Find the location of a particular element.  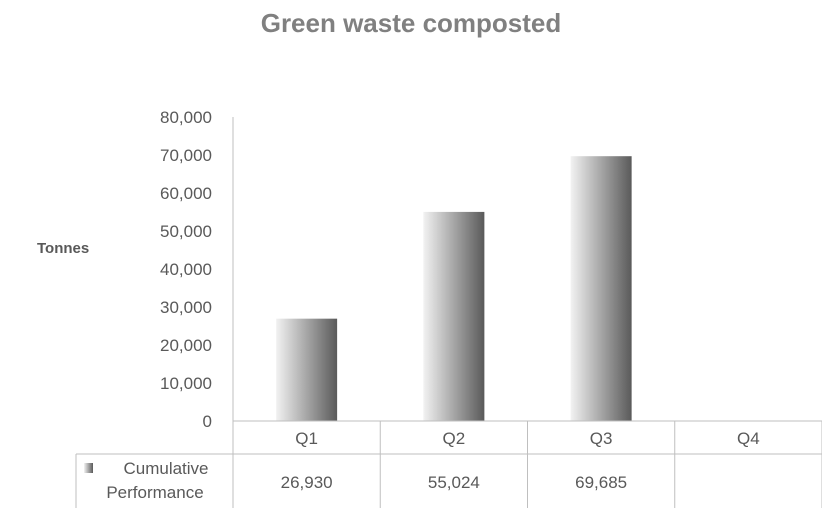

legend-series-name: Cumulative is located at coordinates (165, 468).